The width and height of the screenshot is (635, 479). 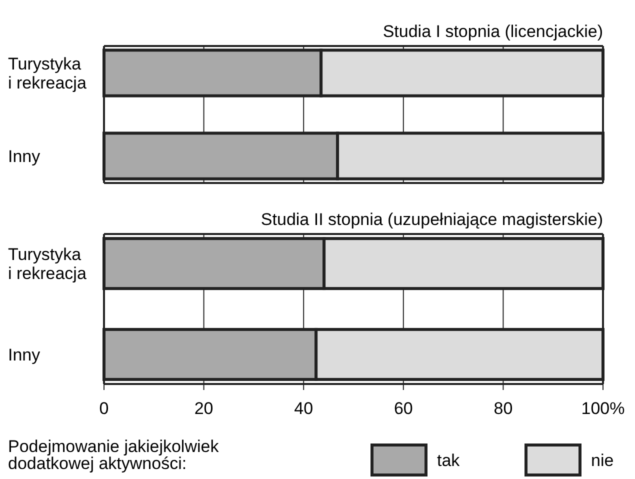 I want to click on x-tick-label: 0, so click(x=104, y=408).